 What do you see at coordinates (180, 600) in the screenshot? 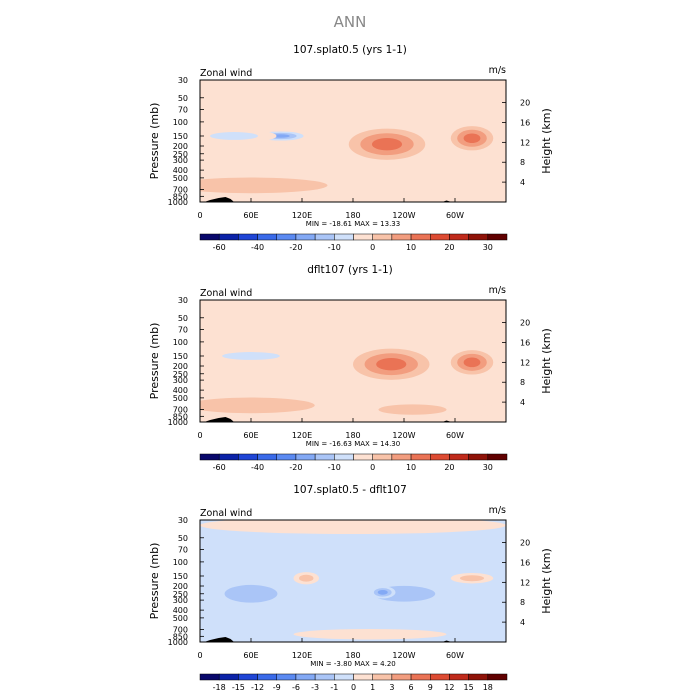
I see `panel-3-ytick-label: 300` at bounding box center [180, 600].